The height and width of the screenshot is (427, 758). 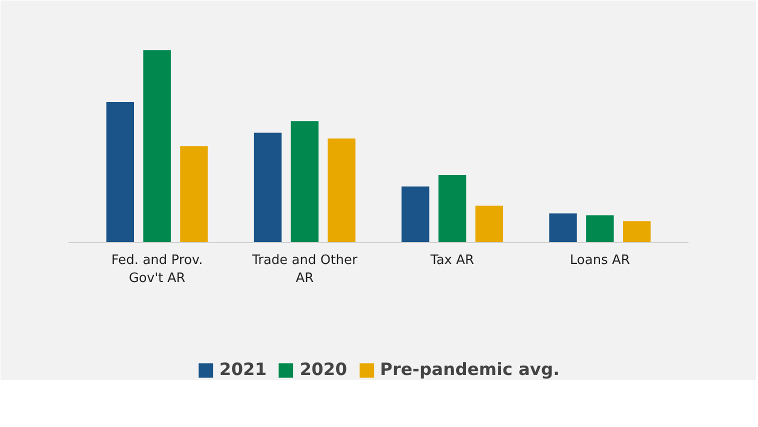 What do you see at coordinates (243, 370) in the screenshot?
I see `legend-label: 2021` at bounding box center [243, 370].